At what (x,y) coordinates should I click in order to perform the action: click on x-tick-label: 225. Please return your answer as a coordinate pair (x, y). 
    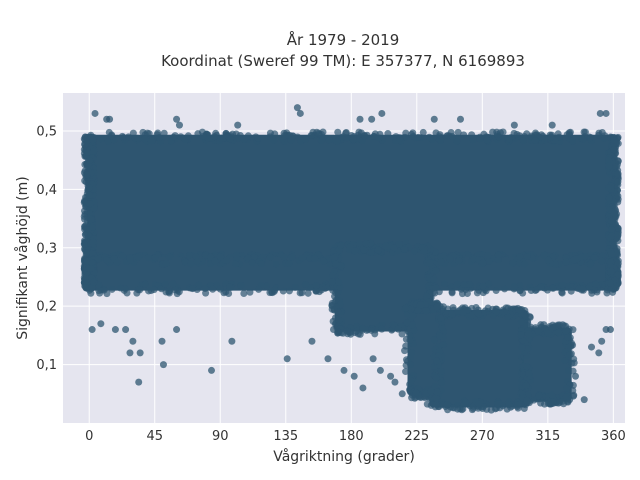
    Looking at the image, I should click on (416, 436).